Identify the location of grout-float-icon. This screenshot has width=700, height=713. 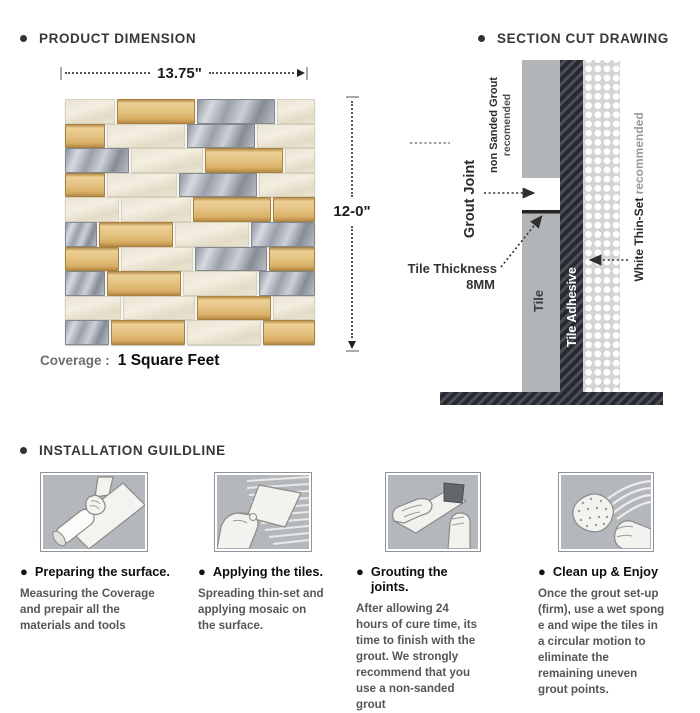
(433, 512).